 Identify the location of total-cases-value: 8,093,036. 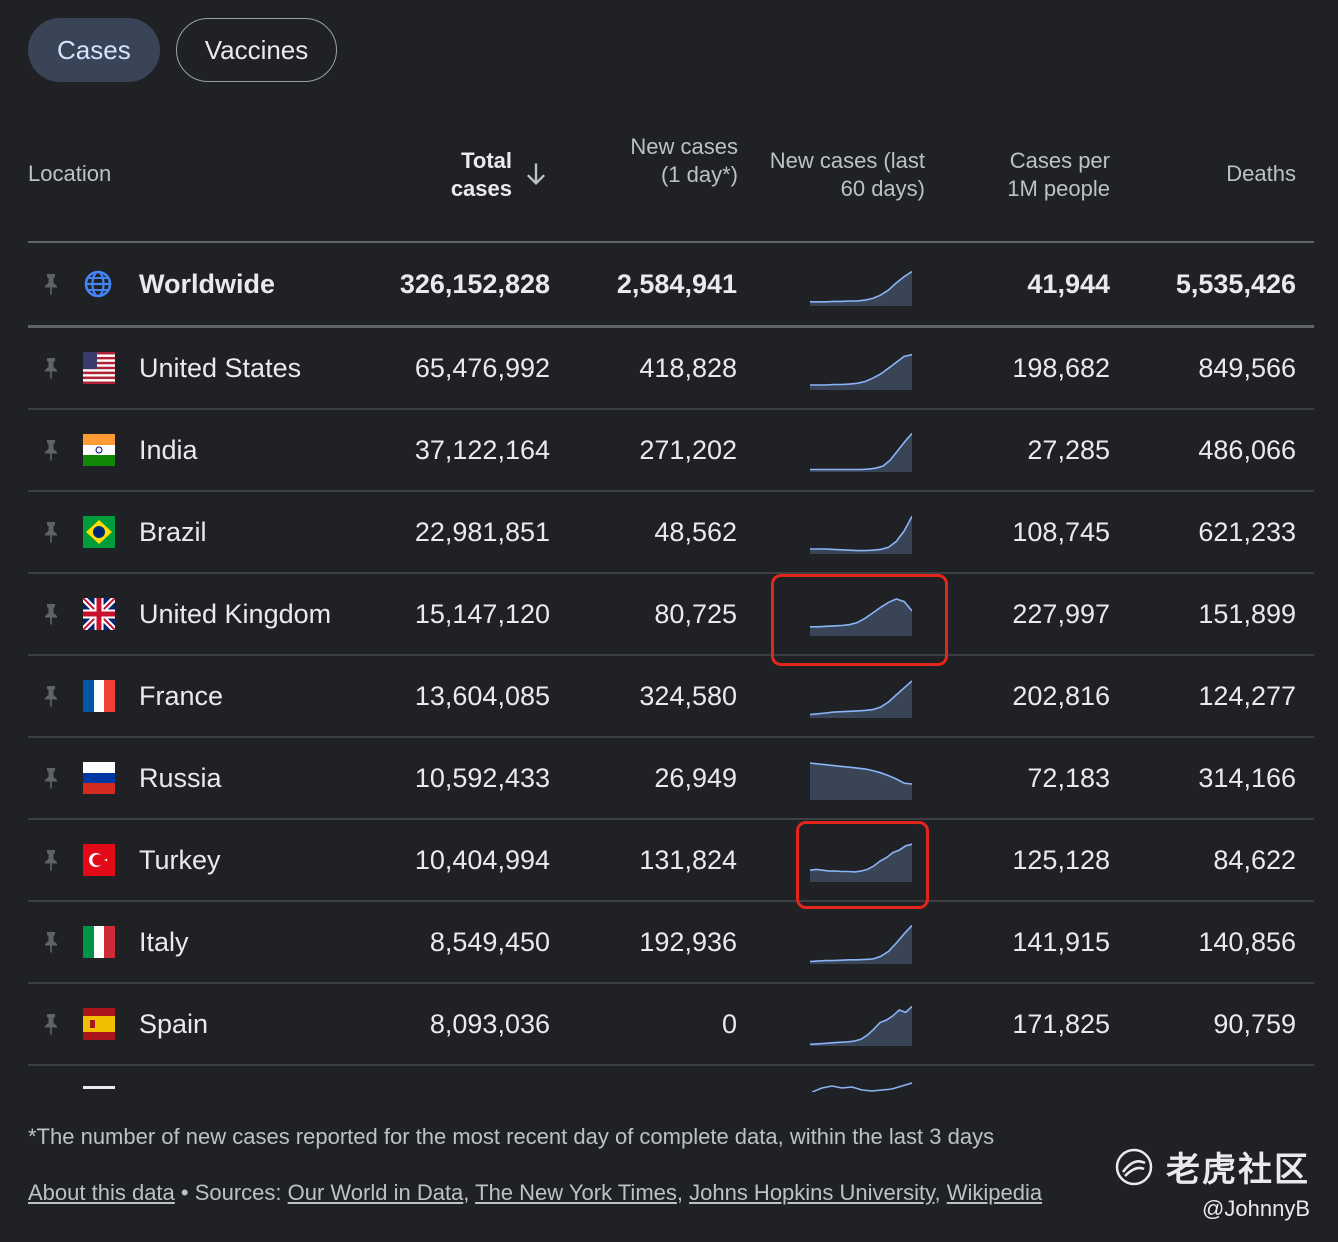
(489, 1023).